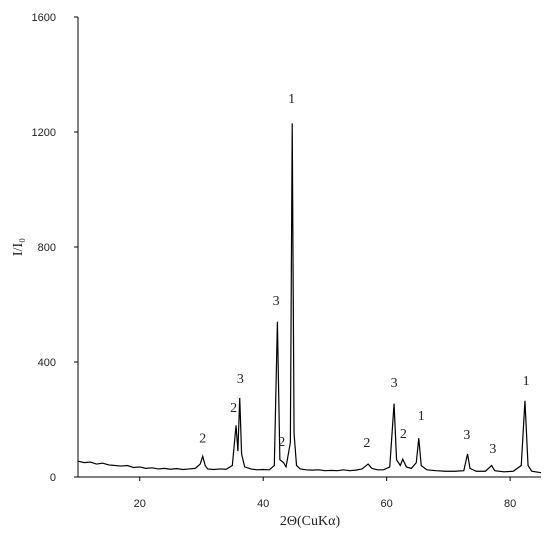 This screenshot has width=550, height=539. I want to click on x-tick-label: 80, so click(510, 504).